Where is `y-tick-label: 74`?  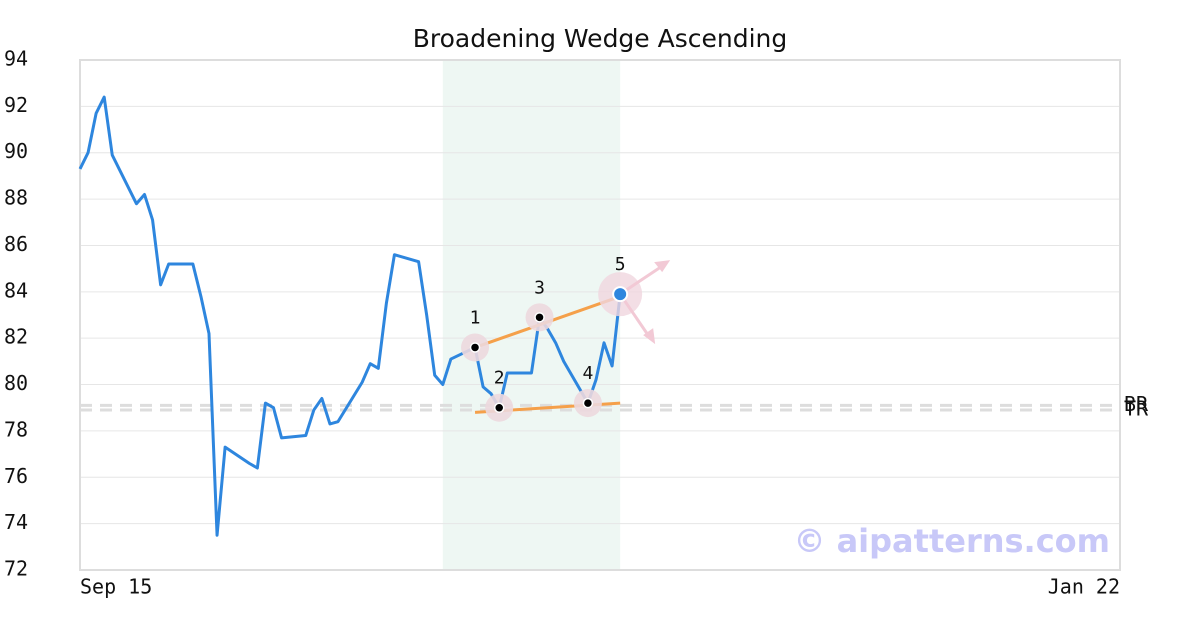 y-tick-label: 74 is located at coordinates (16, 522).